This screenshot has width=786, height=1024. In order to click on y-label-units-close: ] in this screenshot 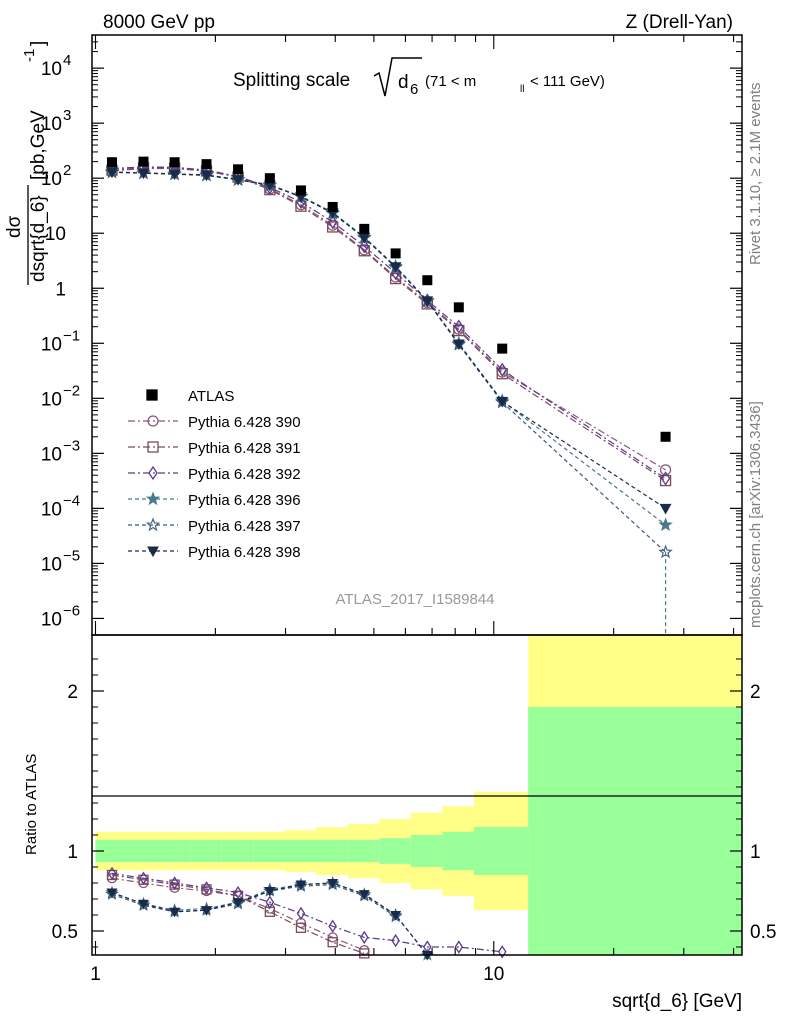, I will do `click(38, 43)`.